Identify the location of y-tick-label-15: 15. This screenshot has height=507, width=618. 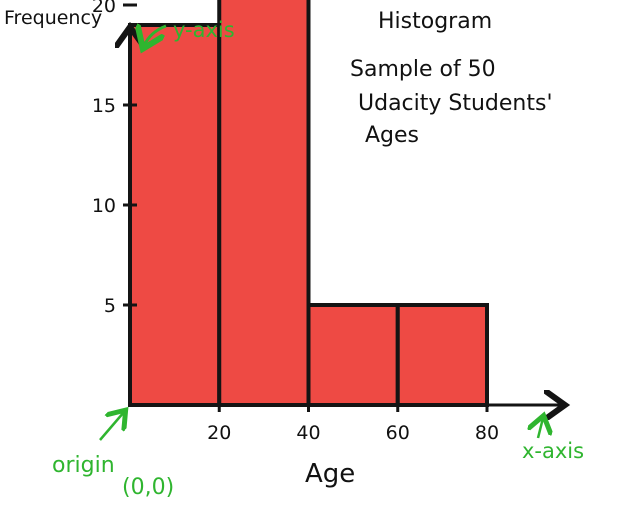
(104, 106).